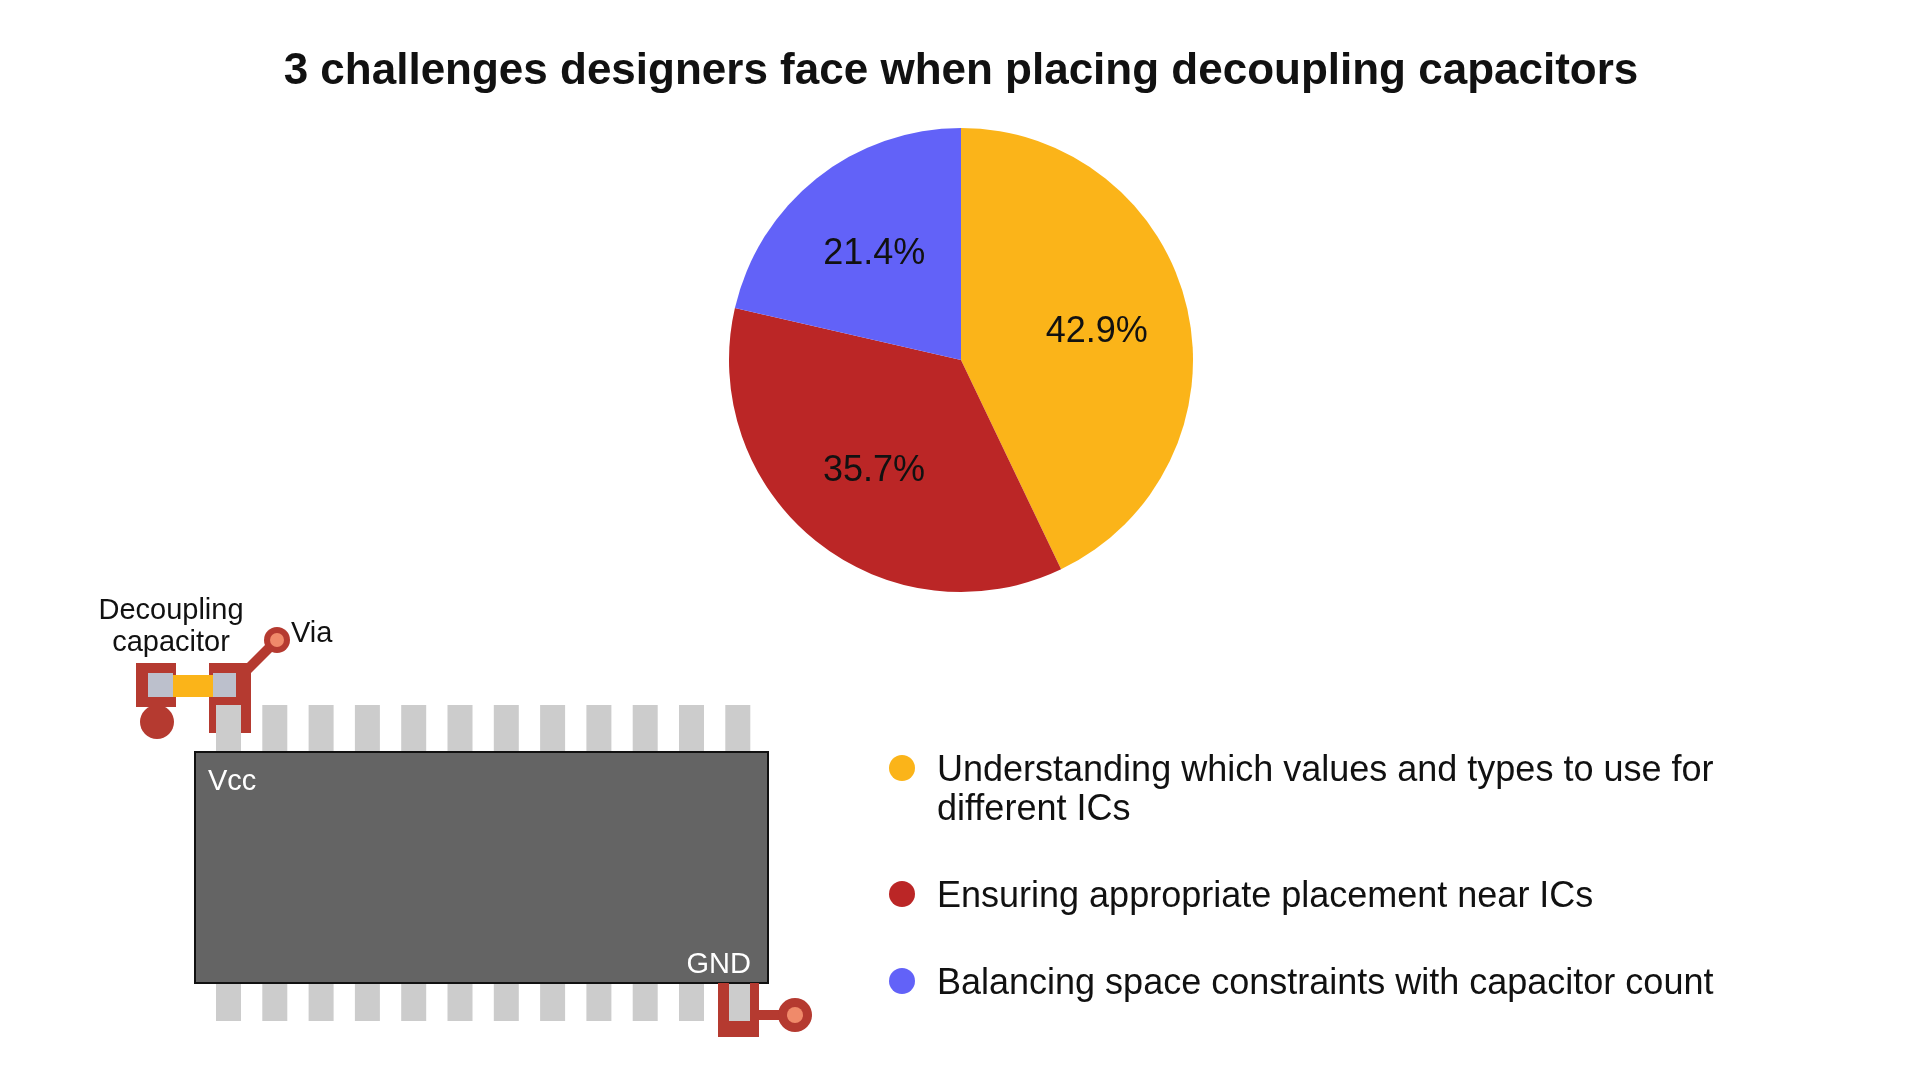  What do you see at coordinates (171, 625) in the screenshot?
I see `text: Decoupling capacitor` at bounding box center [171, 625].